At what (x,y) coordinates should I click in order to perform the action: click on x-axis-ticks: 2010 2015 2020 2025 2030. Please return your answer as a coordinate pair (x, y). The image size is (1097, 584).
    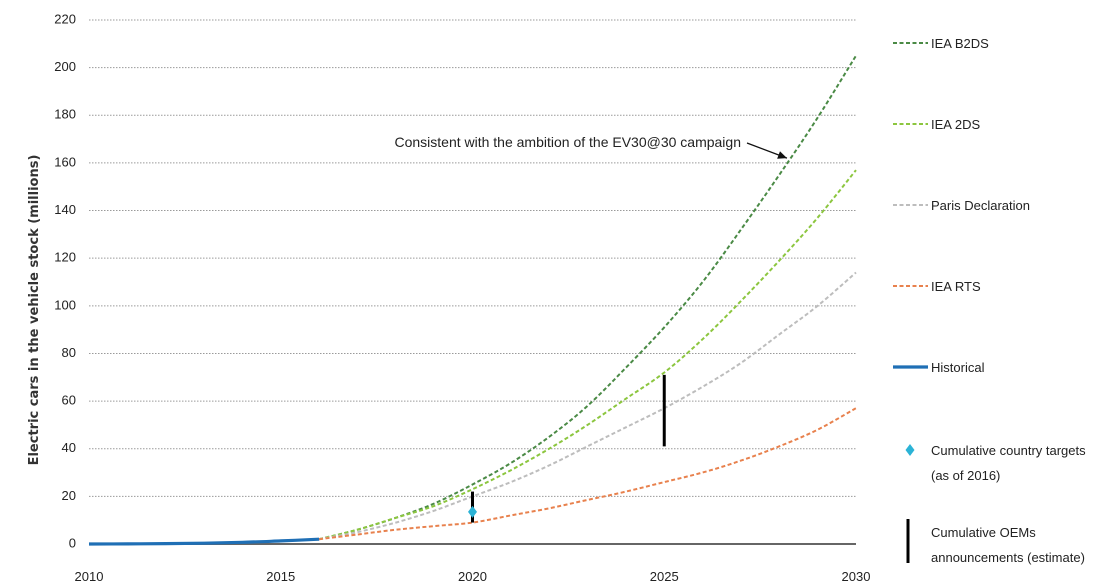
    Looking at the image, I should click on (473, 576).